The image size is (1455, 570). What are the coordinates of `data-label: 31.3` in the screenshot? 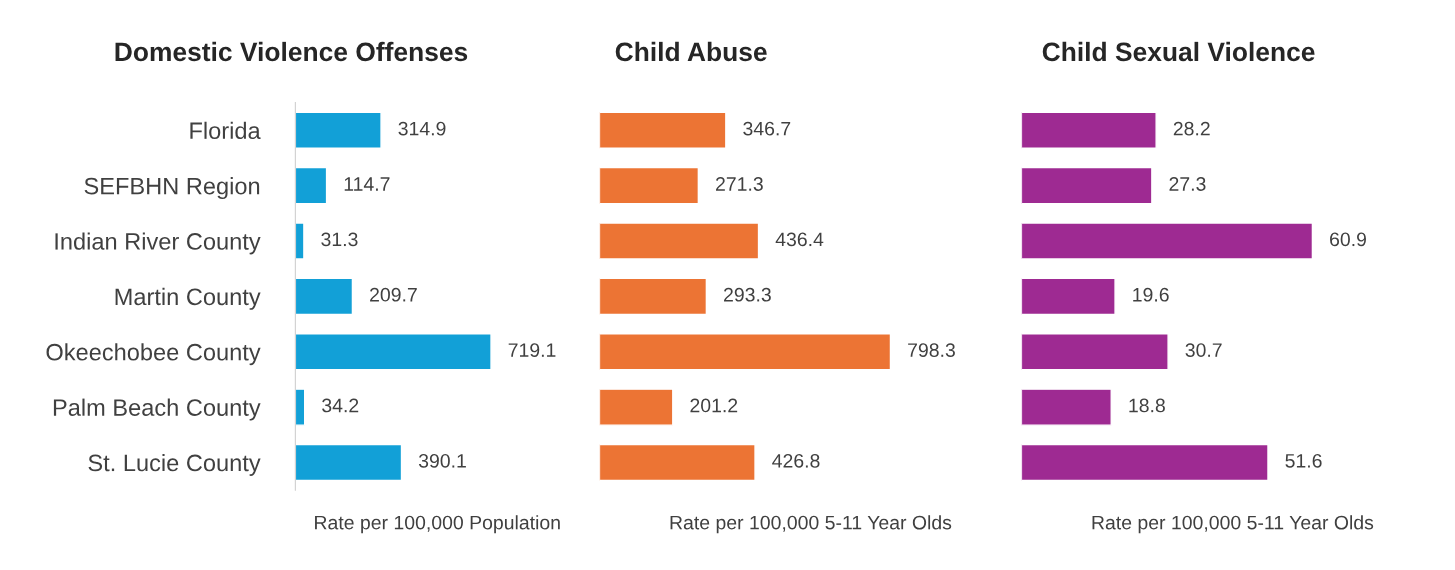 It's located at (339, 239).